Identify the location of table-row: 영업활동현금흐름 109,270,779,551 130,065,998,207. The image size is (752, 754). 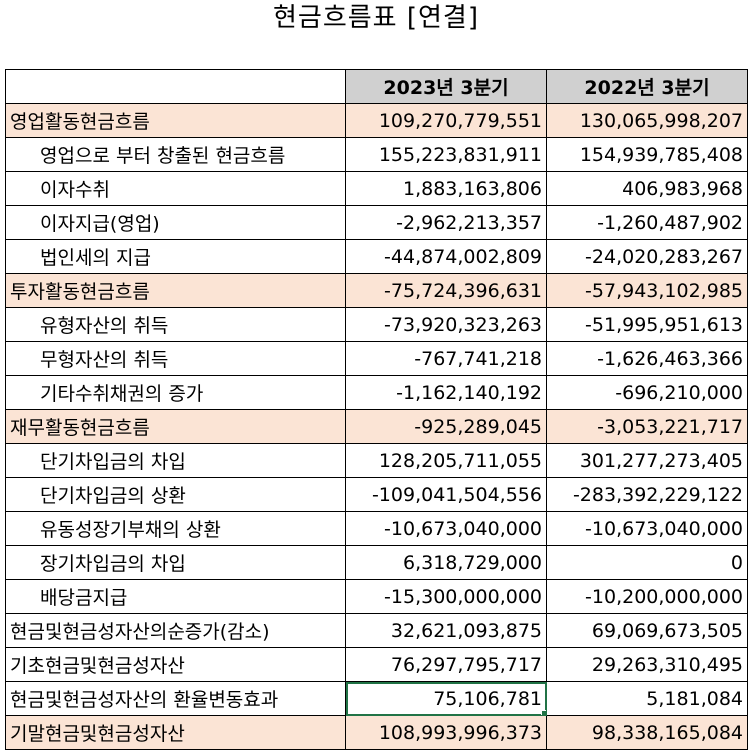
(376, 120).